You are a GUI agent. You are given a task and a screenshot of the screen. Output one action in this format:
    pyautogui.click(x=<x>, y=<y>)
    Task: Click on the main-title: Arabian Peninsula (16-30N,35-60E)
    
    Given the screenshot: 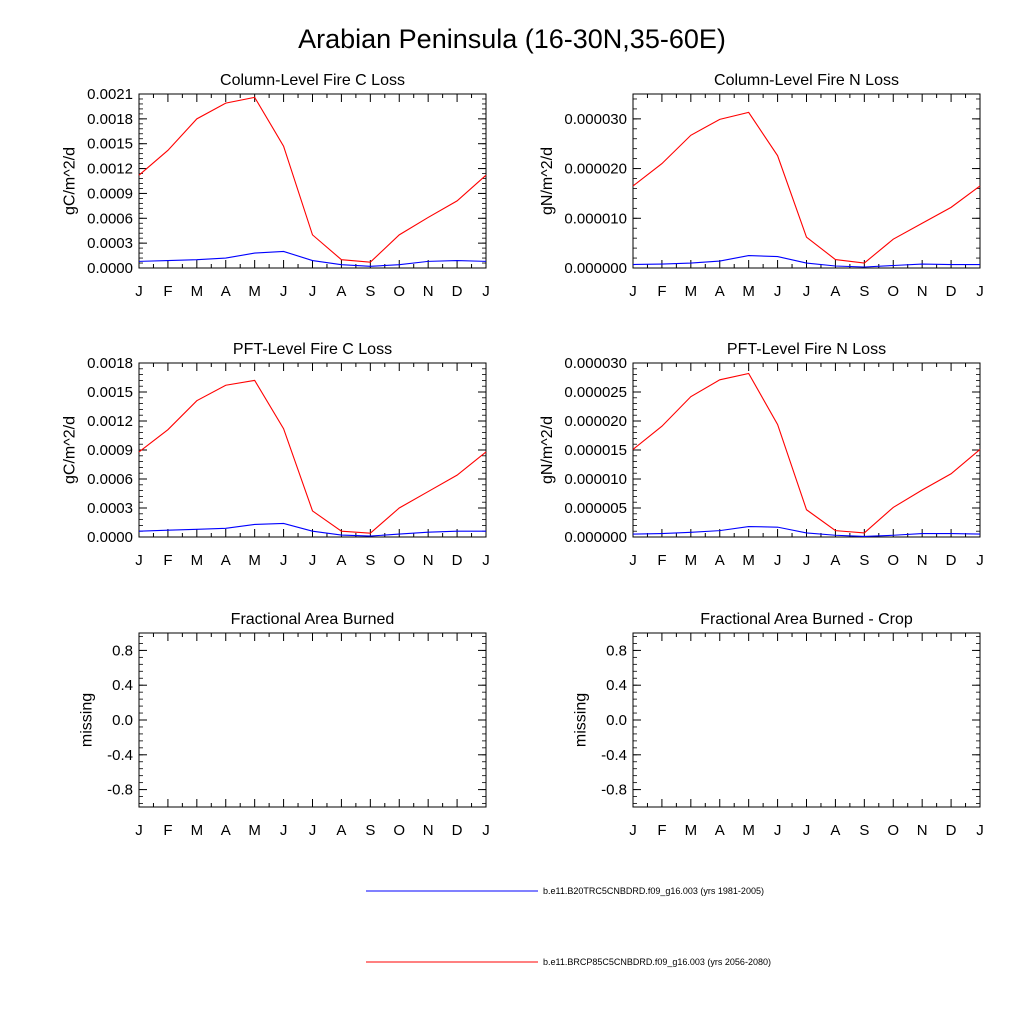 What is the action you would take?
    pyautogui.click(x=512, y=39)
    